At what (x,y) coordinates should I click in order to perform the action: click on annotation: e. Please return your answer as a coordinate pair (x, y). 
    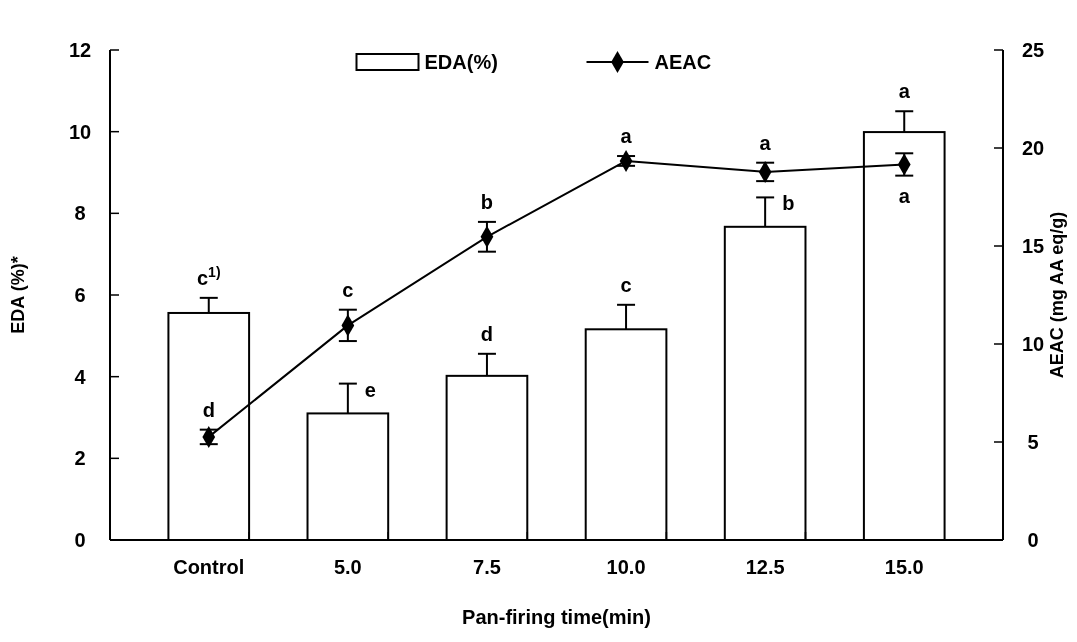
    Looking at the image, I should click on (370, 389).